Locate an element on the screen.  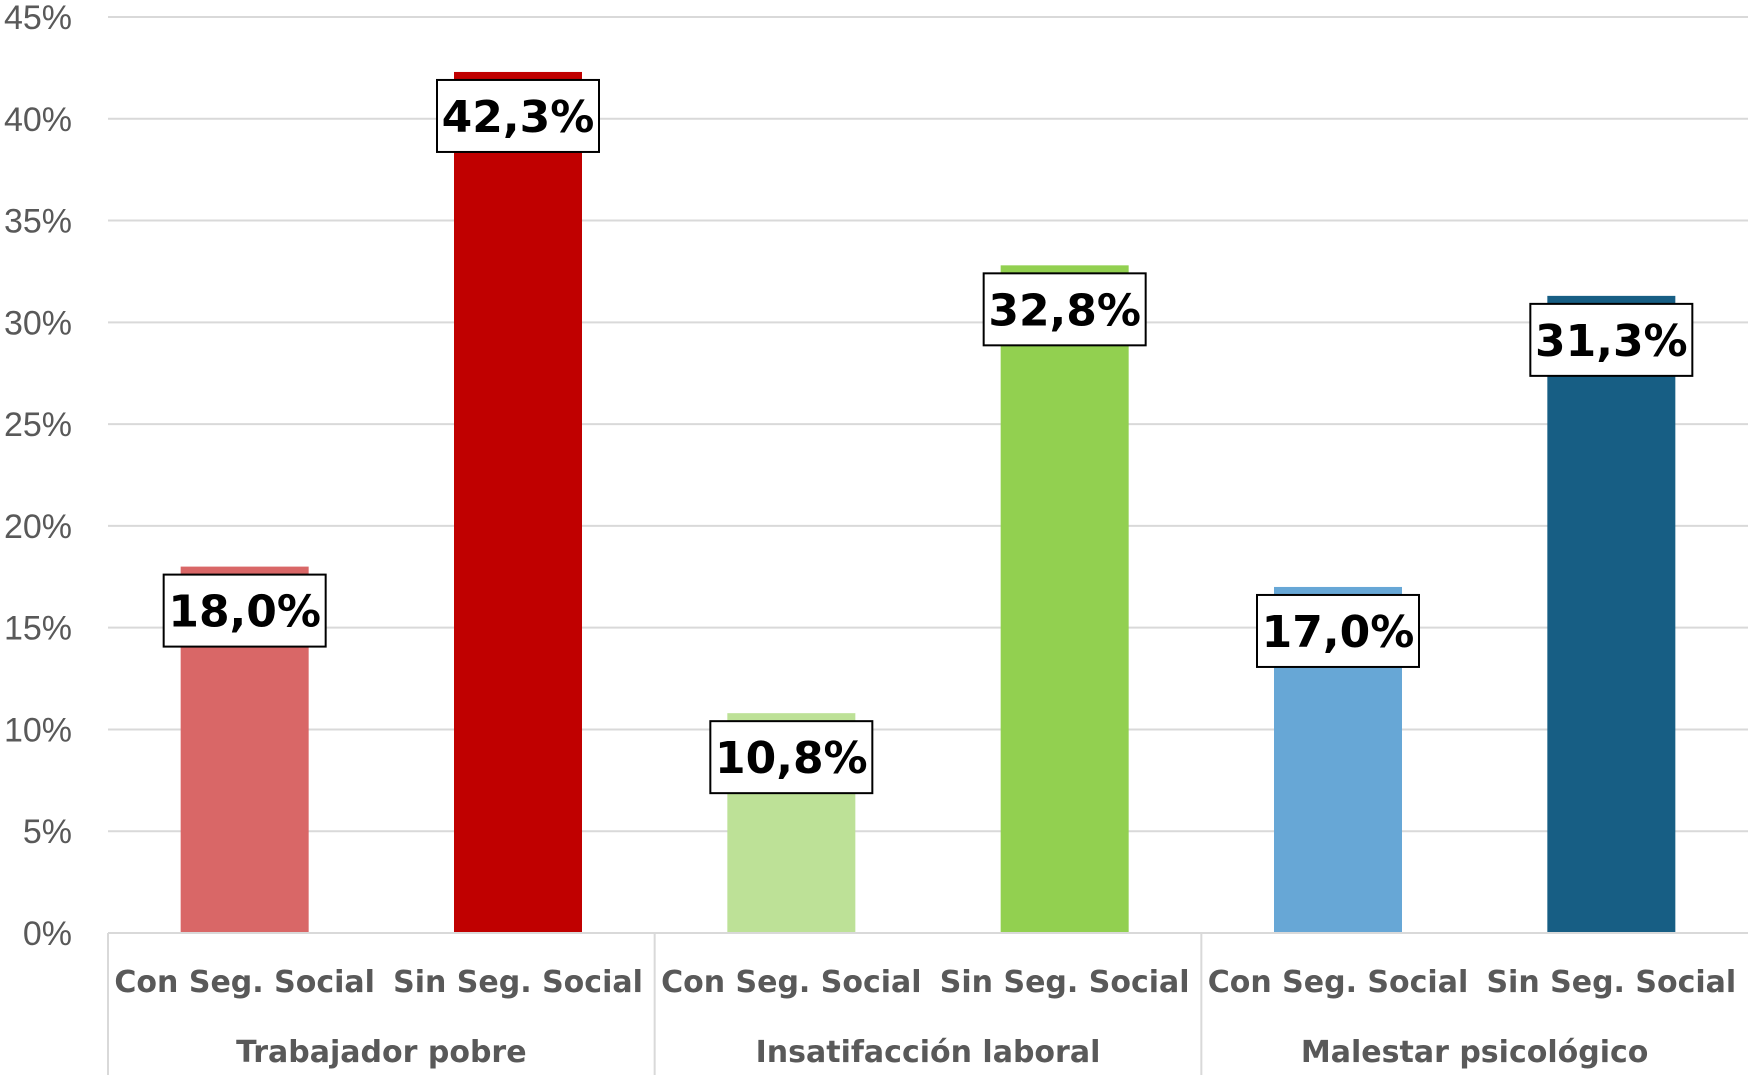
data-label: 31,3% is located at coordinates (1611, 341).